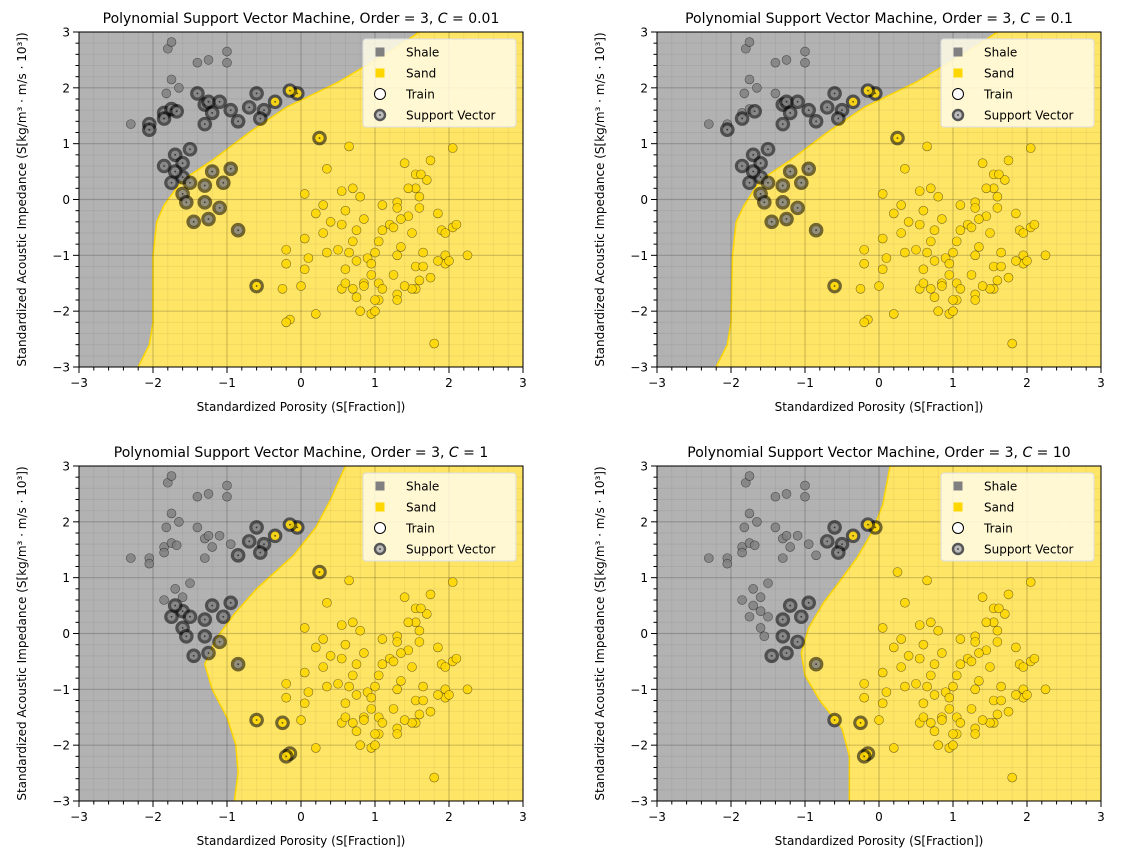 The image size is (1121, 858). I want to click on y-tick-label: 2, so click(644, 522).